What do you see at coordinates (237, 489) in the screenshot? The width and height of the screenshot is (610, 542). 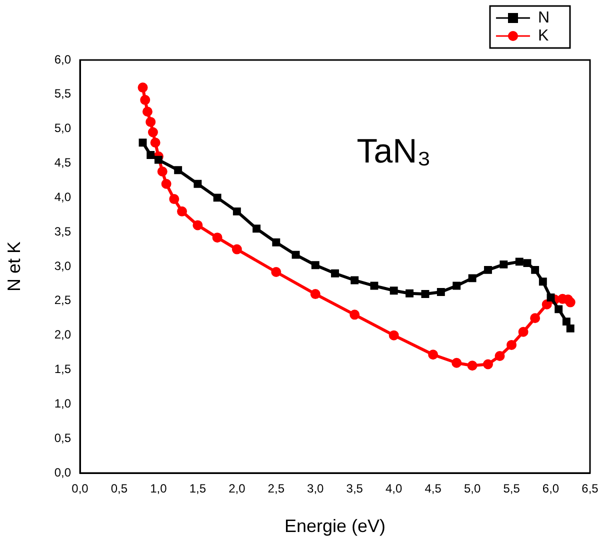 I see `x-tick-label: 2,0` at bounding box center [237, 489].